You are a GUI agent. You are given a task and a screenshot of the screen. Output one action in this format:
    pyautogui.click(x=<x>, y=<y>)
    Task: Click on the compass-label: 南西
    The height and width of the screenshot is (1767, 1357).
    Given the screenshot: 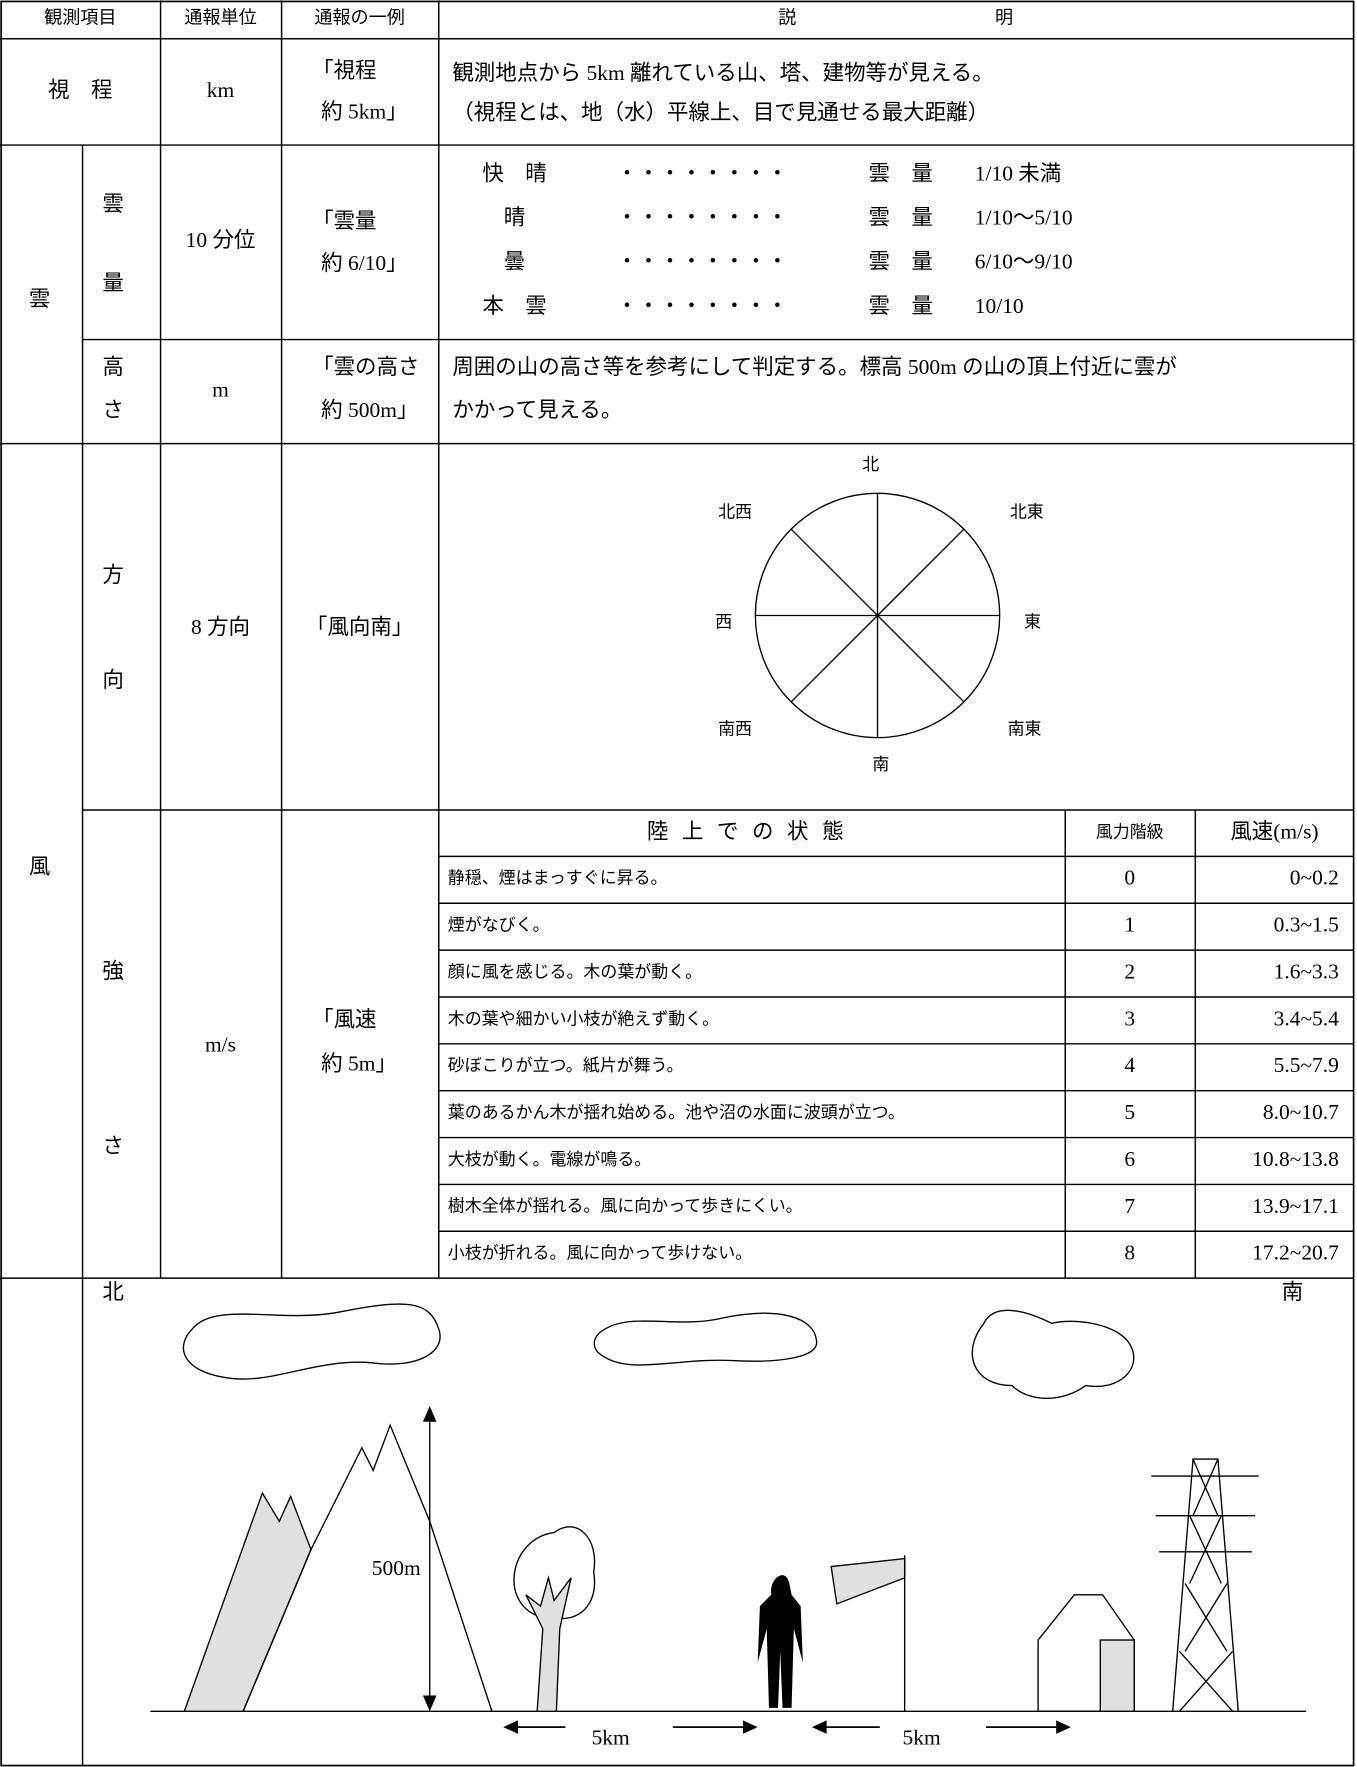 What is the action you would take?
    pyautogui.click(x=735, y=729)
    